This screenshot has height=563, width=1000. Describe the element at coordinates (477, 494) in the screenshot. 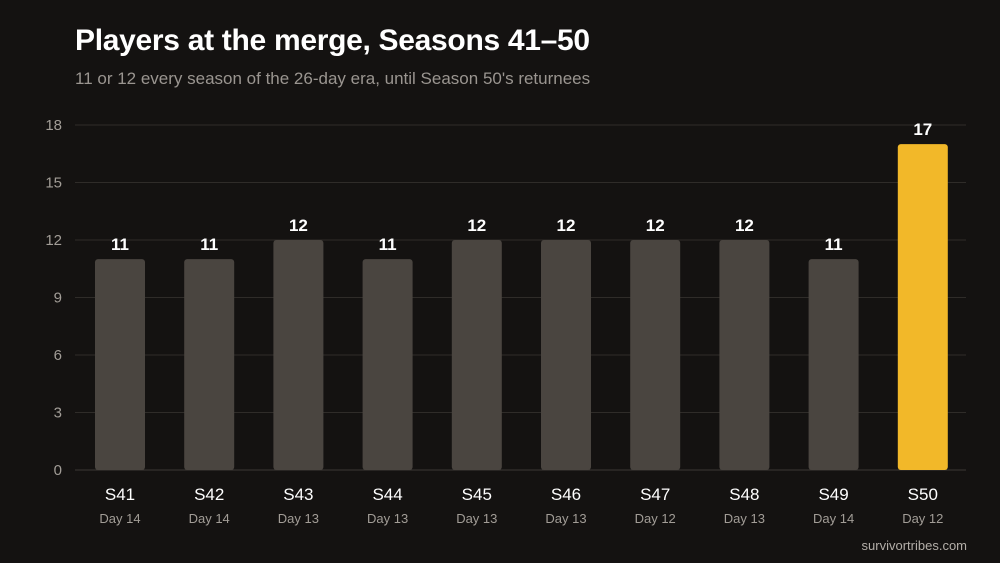

I see `x-tick-label: S45` at that location.